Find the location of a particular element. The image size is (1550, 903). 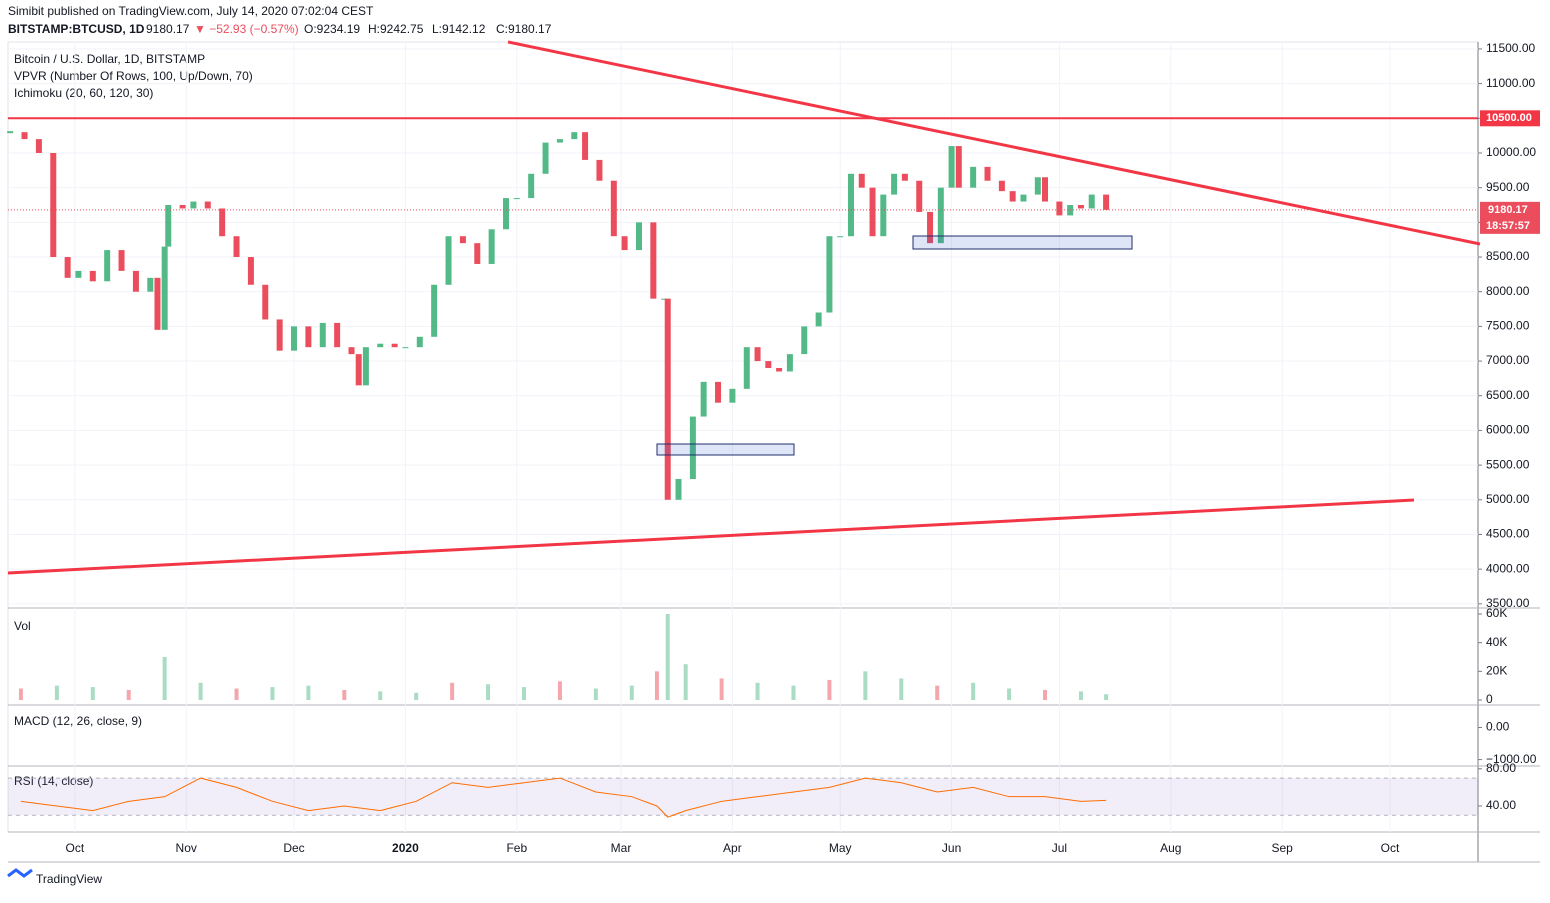

x-tick-label: Nov is located at coordinates (186, 848).